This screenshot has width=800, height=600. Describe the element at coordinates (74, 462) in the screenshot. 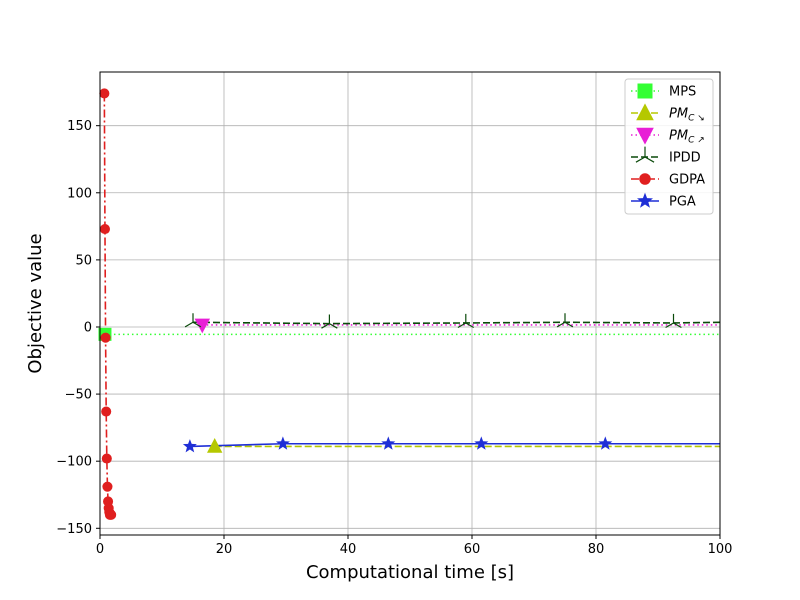

I see `y-tick-label: −100` at that location.